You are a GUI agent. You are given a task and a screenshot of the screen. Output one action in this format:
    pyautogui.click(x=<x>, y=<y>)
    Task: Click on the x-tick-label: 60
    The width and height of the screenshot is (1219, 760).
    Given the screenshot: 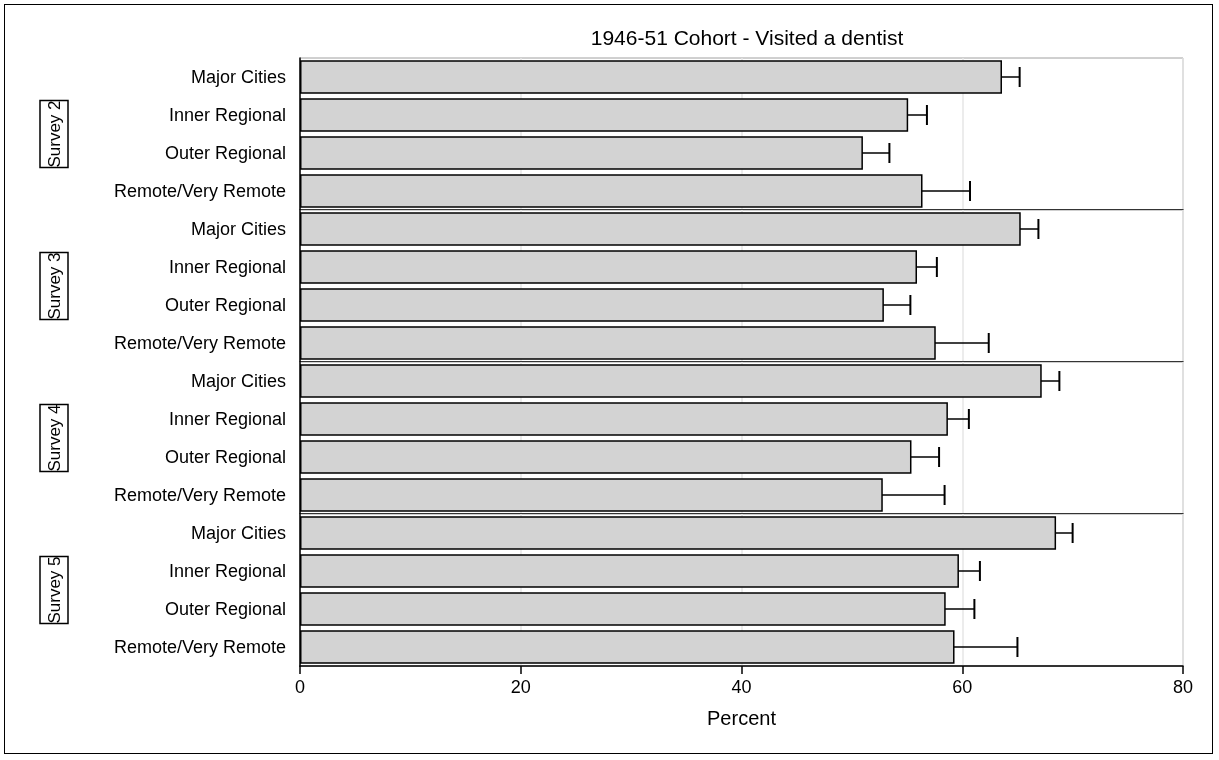 What is the action you would take?
    pyautogui.click(x=962, y=687)
    